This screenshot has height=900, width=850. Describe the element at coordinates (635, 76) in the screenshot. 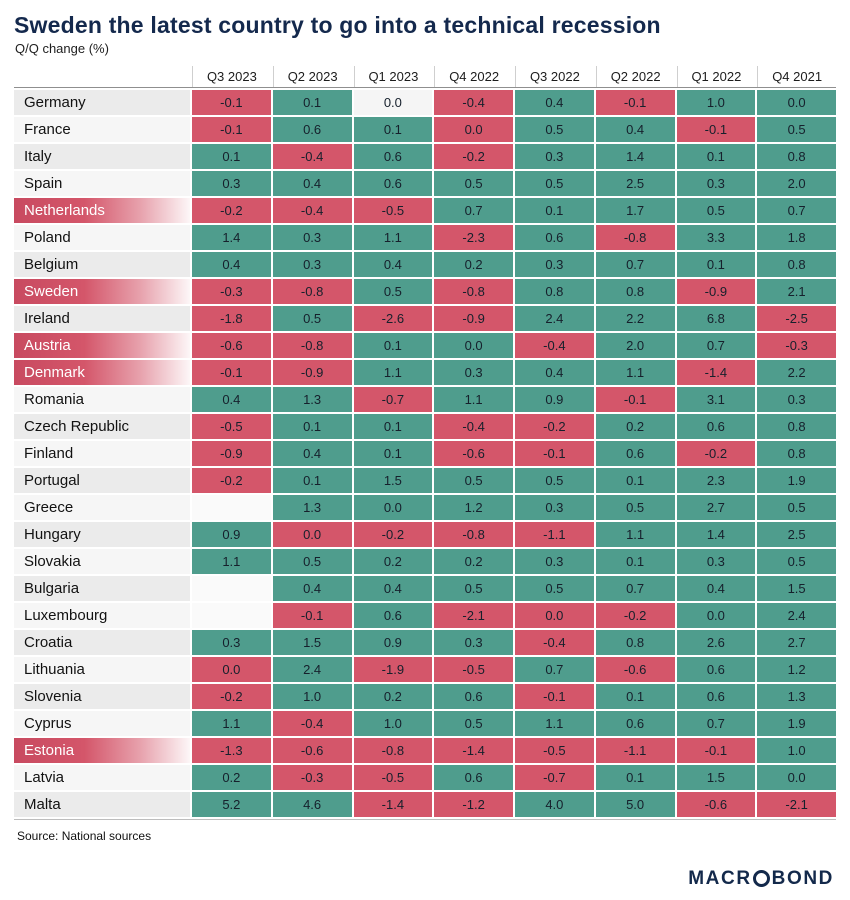

I see `column-header: Q2 2022` at that location.